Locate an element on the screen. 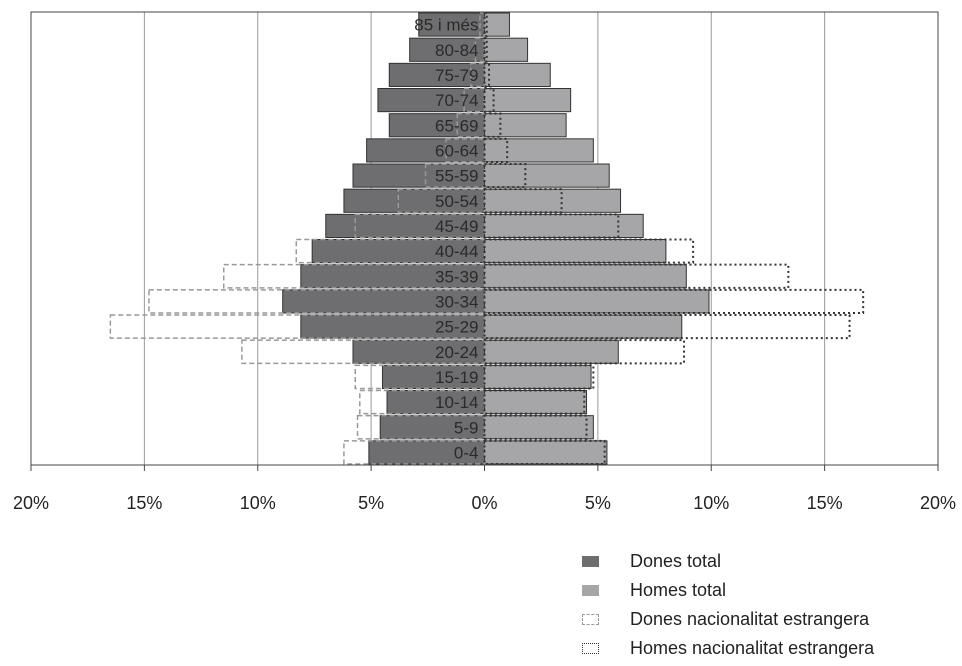 The width and height of the screenshot is (962, 666). age-group-label: 20-24 is located at coordinates (456, 352).